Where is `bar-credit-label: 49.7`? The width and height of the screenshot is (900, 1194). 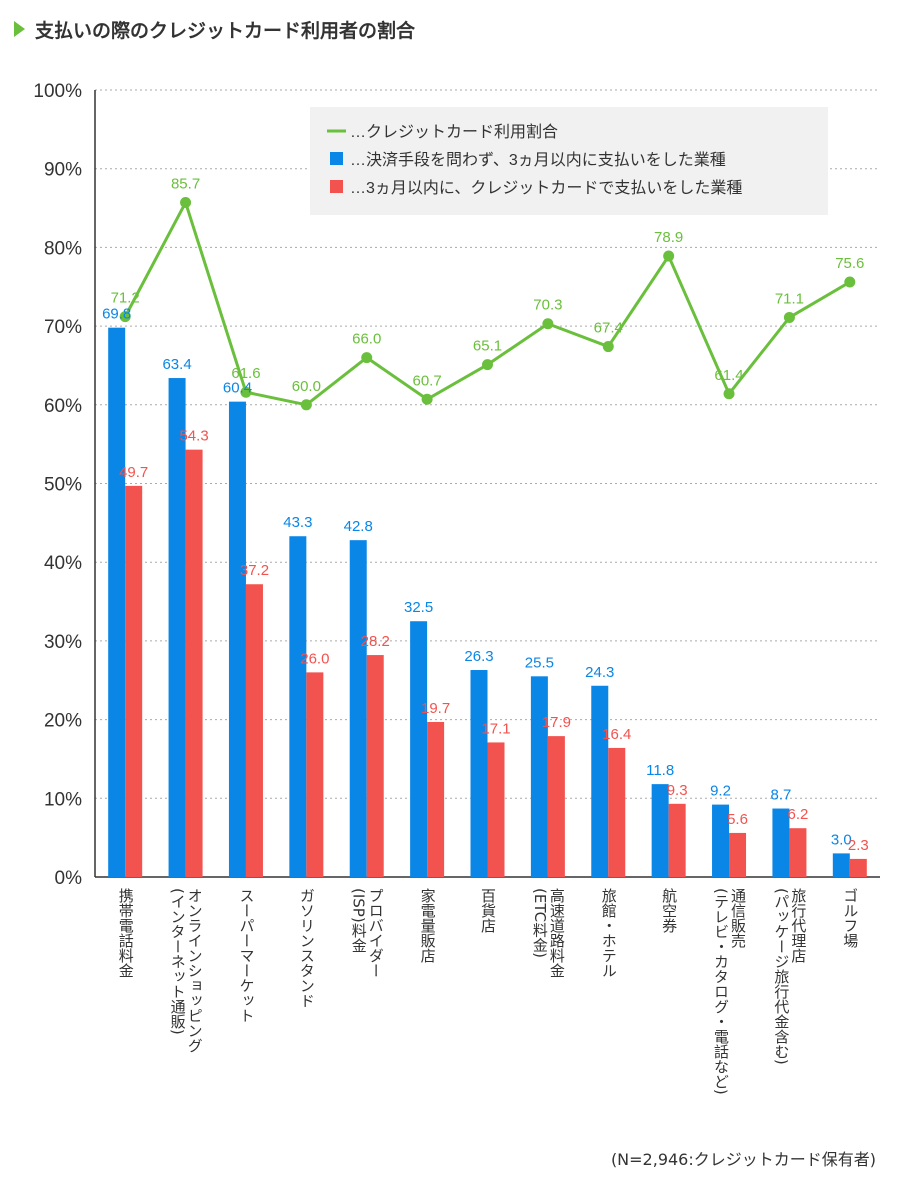
bar-credit-label: 49.7 is located at coordinates (133, 472).